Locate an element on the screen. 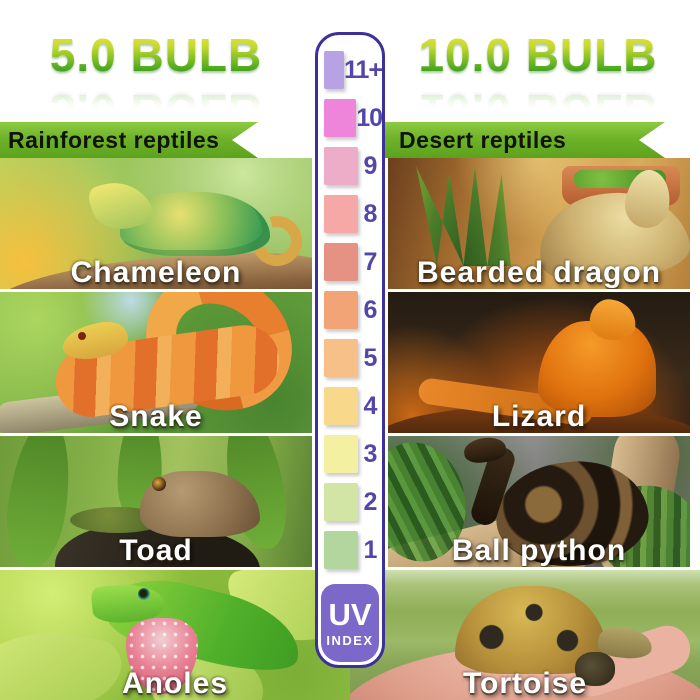  uv-value-5: 5 is located at coordinates (370, 357).